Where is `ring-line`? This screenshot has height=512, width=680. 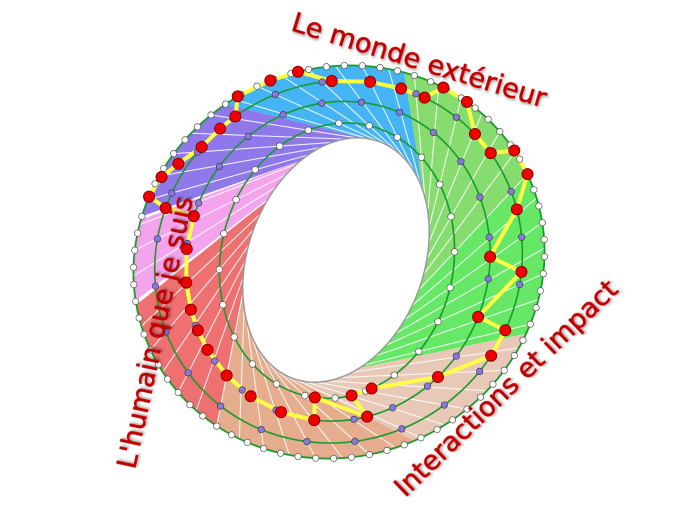 ring-line is located at coordinates (336, 260).